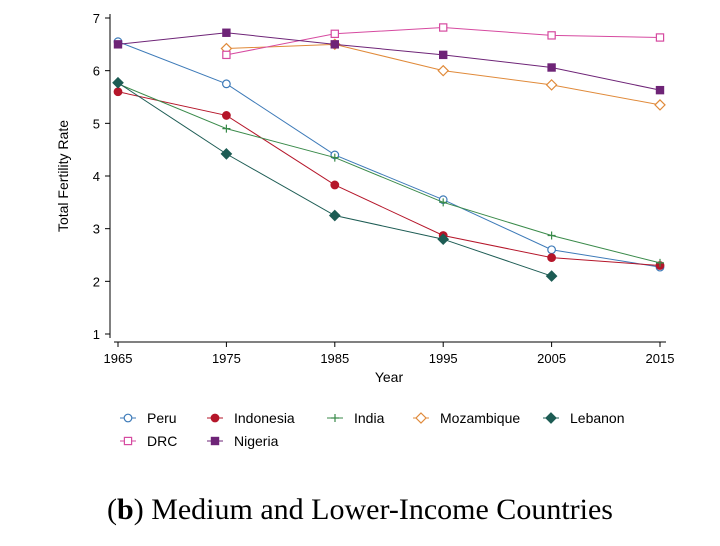 The image size is (720, 546). I want to click on data-point-drc-1985, so click(335, 34).